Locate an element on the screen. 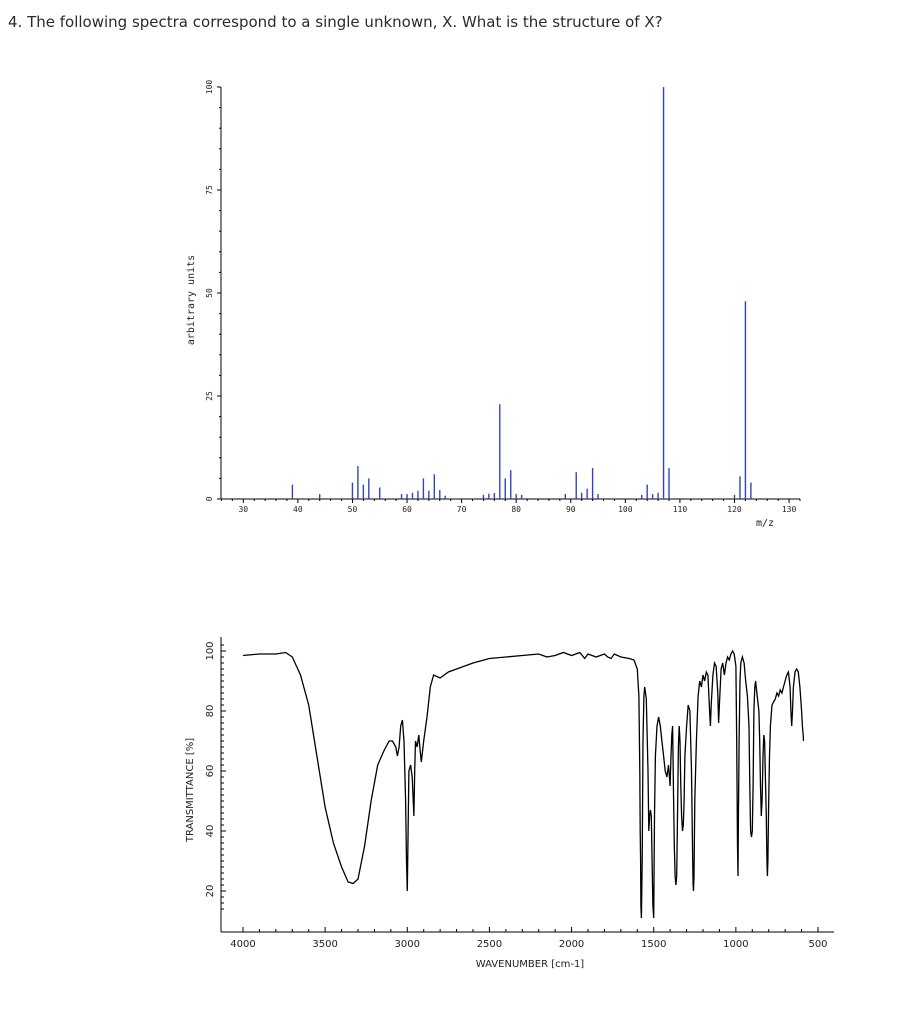  ms-x-tick-label: 60 is located at coordinates (407, 509).